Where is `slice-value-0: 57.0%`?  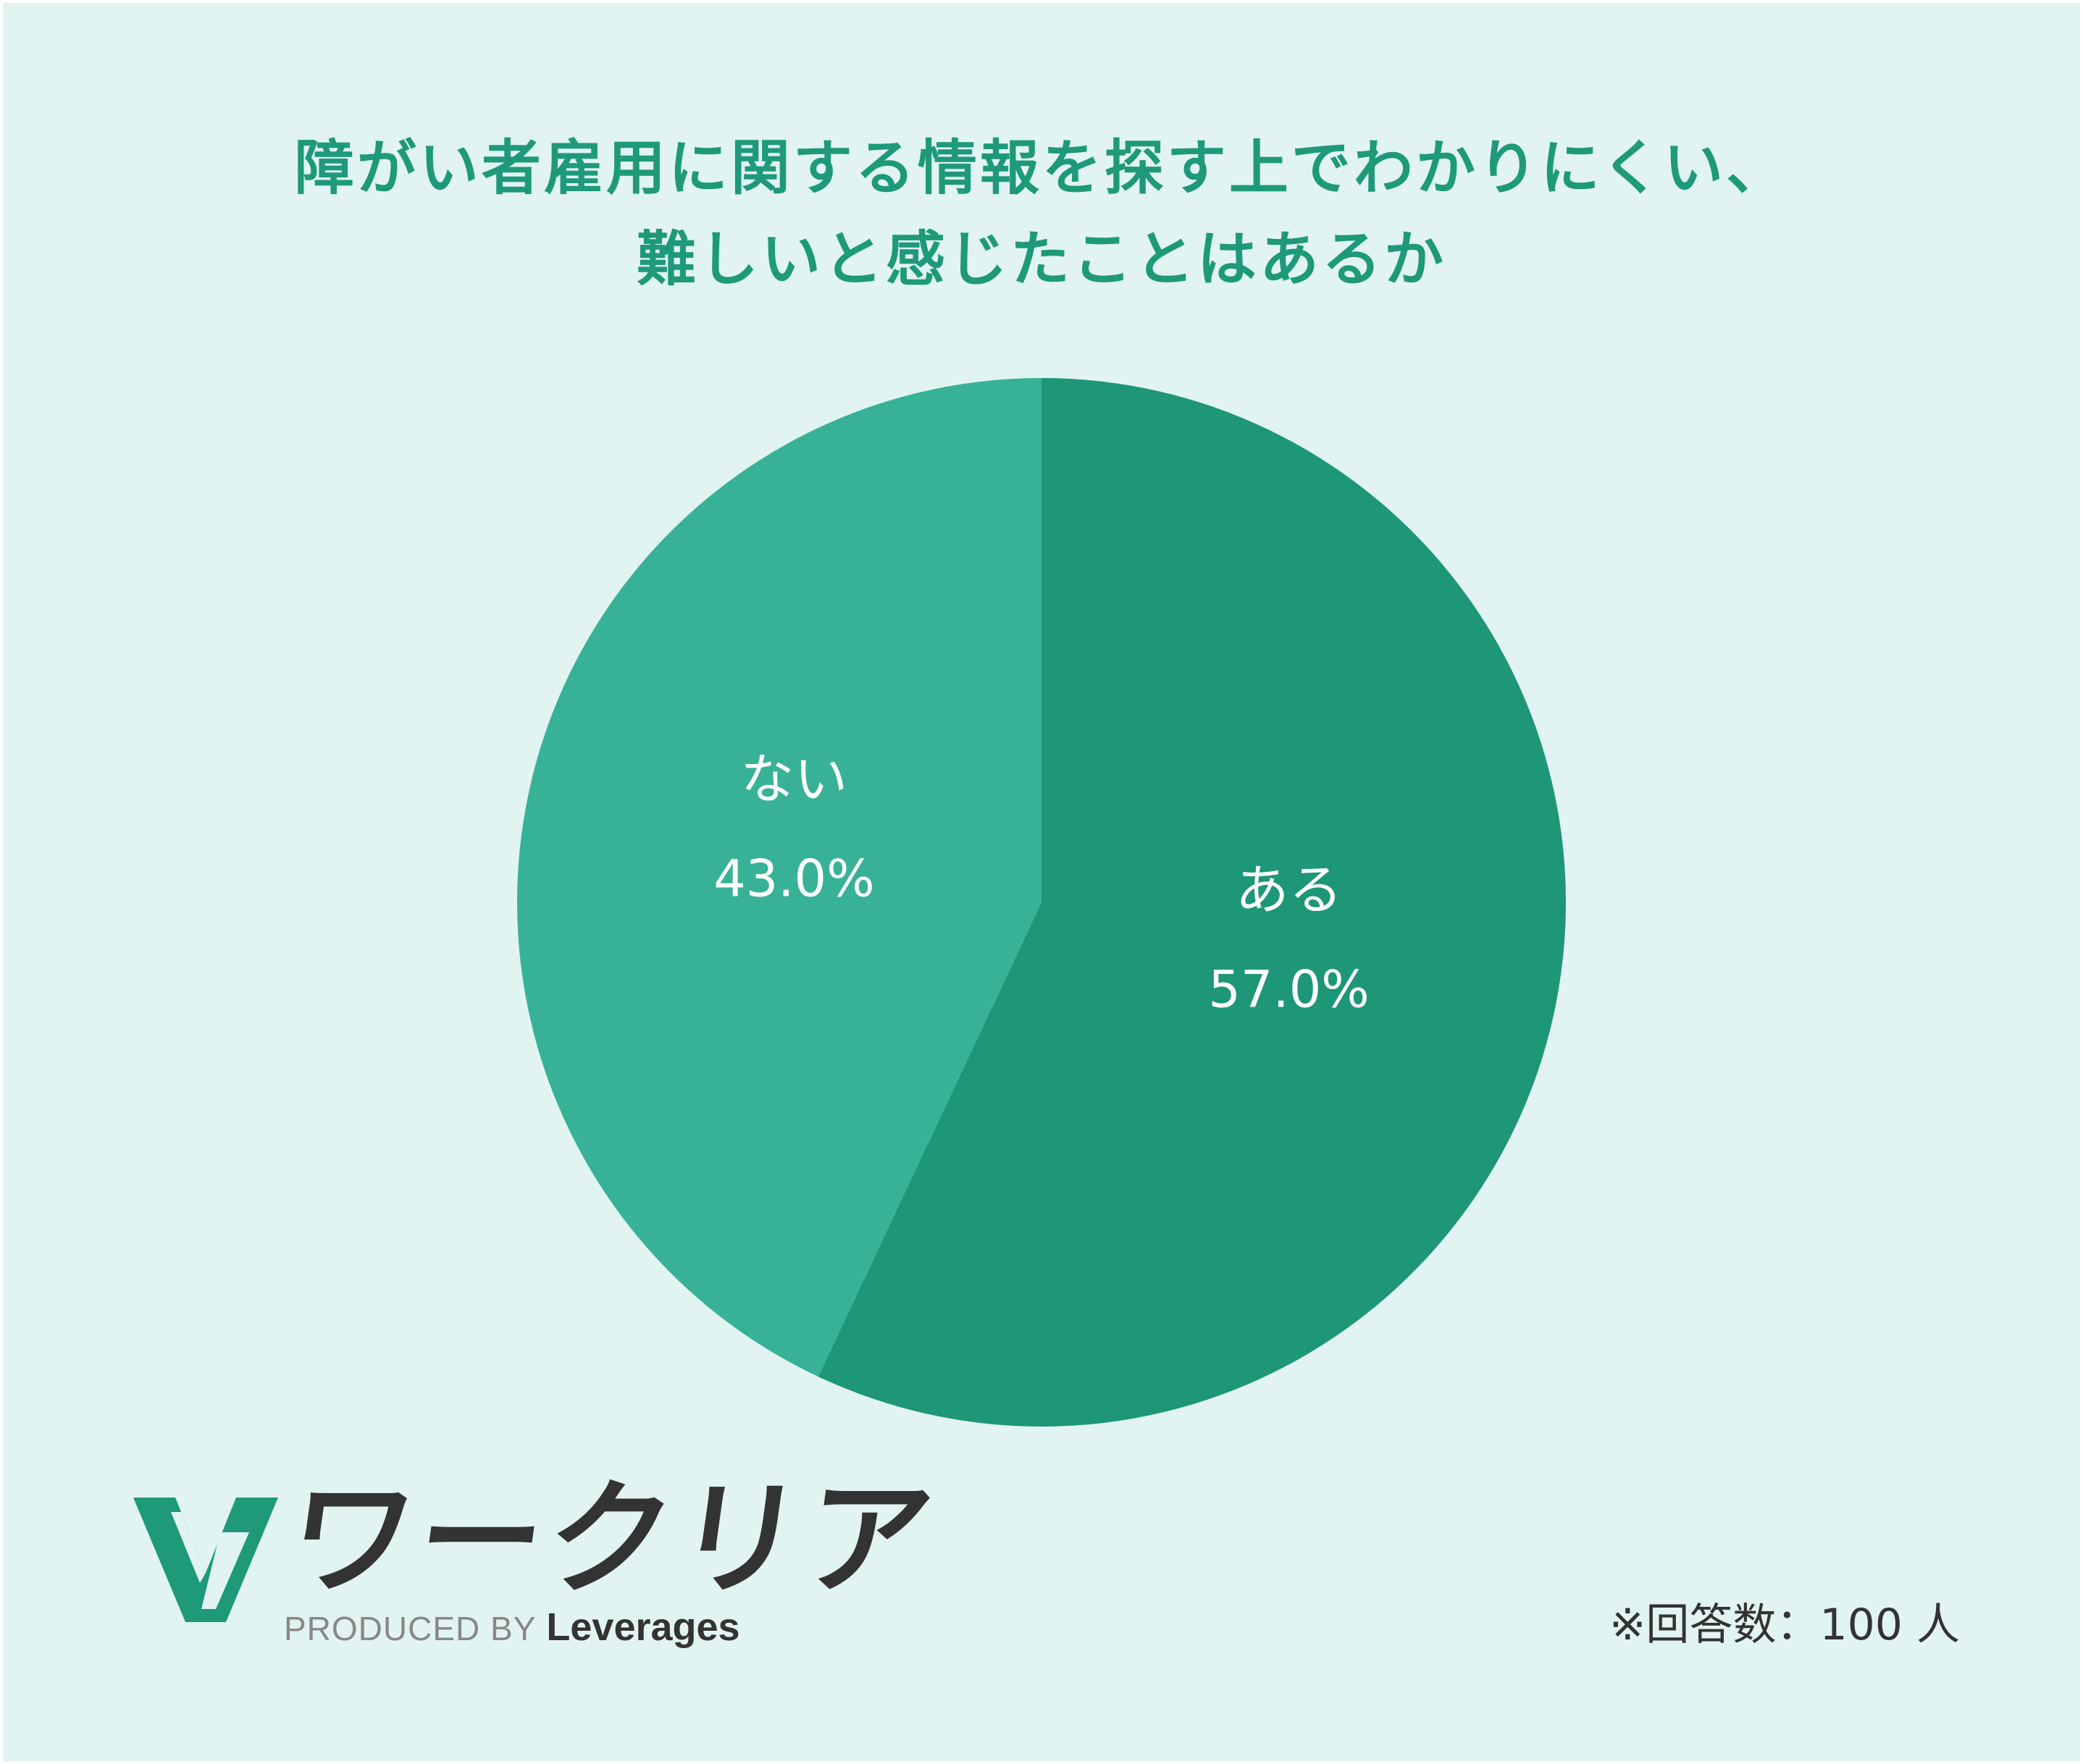
slice-value-0: 57.0% is located at coordinates (1288, 989).